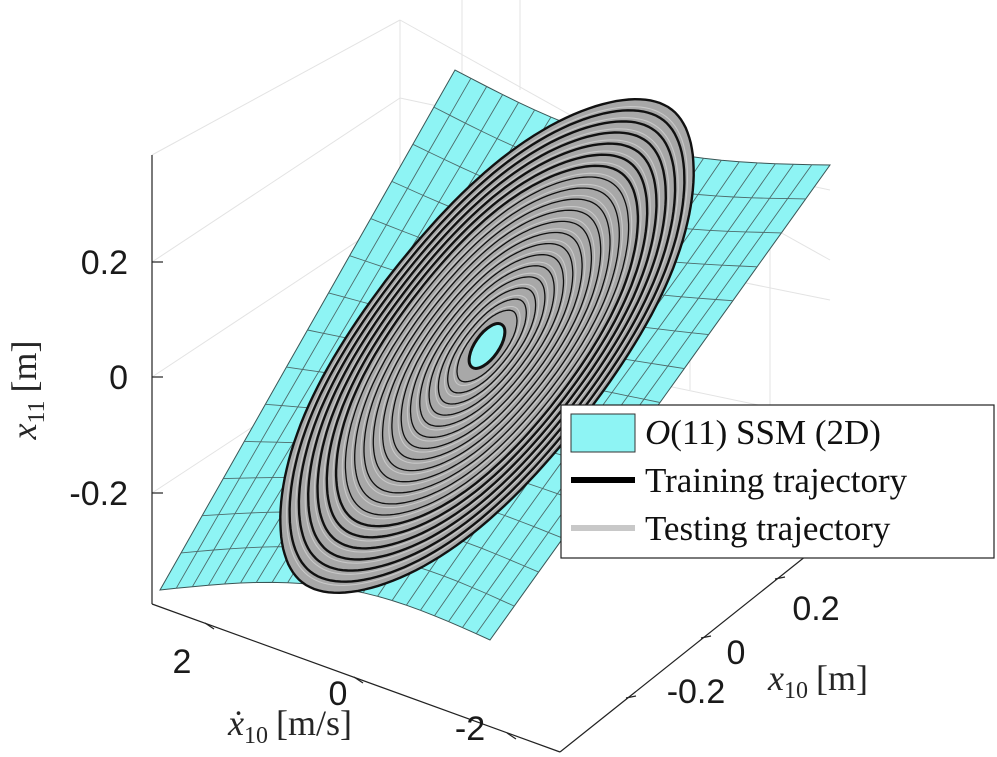  I want to click on y-axis-label: ẋ10 [m/s], so click(289, 726).